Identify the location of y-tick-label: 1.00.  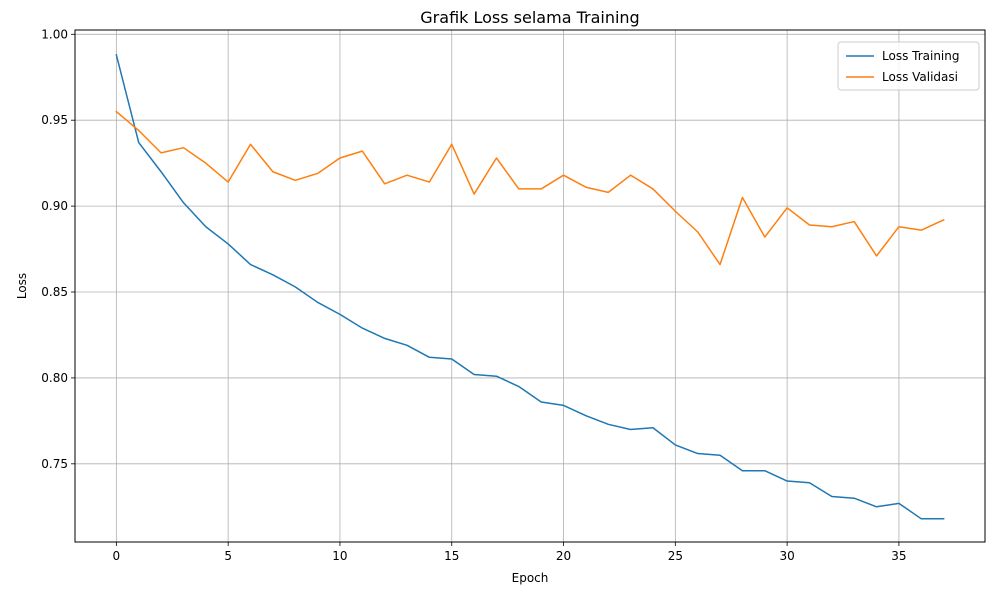
(54, 34).